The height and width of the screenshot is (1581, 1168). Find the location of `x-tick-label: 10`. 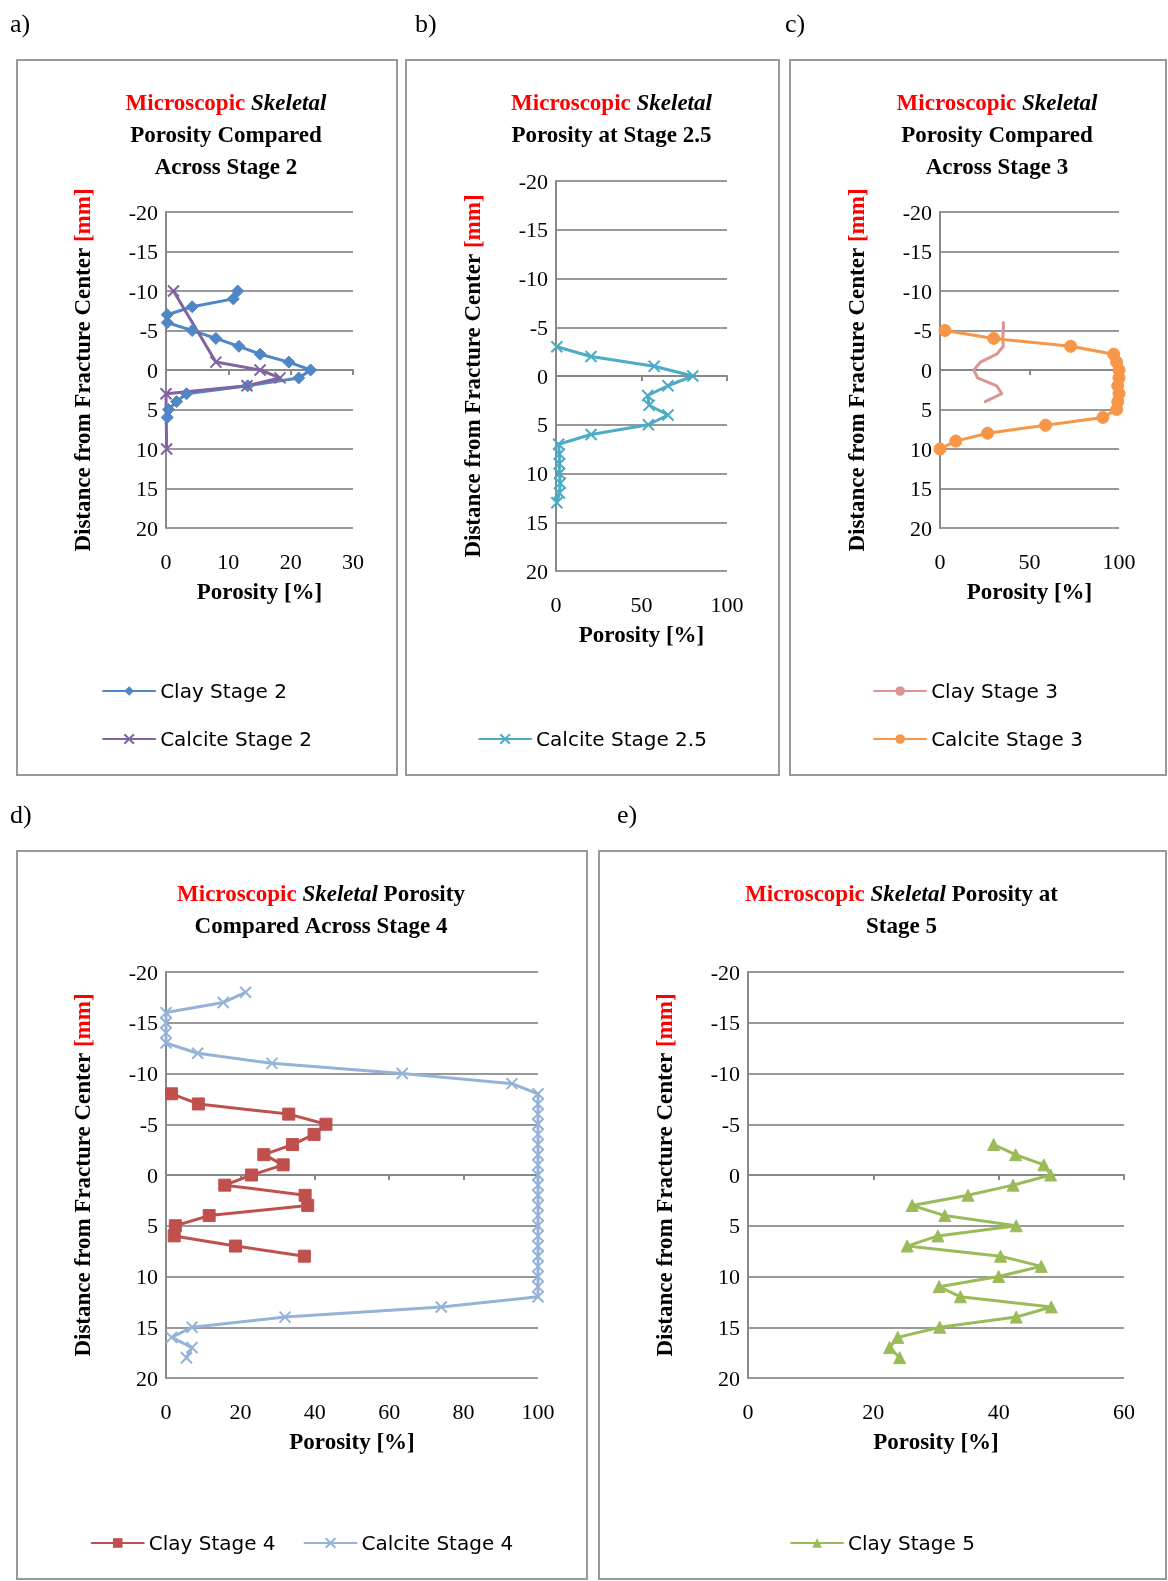

x-tick-label: 10 is located at coordinates (228, 561).